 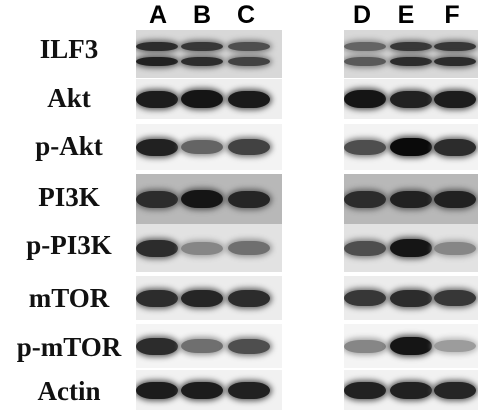 What do you see at coordinates (69, 347) in the screenshot?
I see `row-label-p-mtor: p-mTOR` at bounding box center [69, 347].